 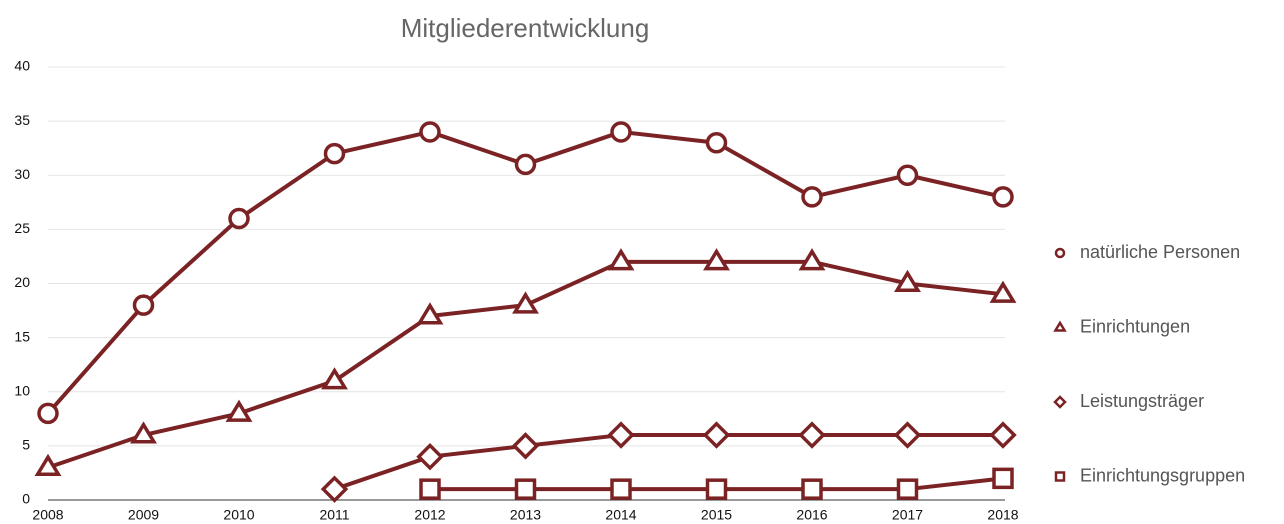 What do you see at coordinates (811, 515) in the screenshot?
I see `x-tick-label: 2016` at bounding box center [811, 515].